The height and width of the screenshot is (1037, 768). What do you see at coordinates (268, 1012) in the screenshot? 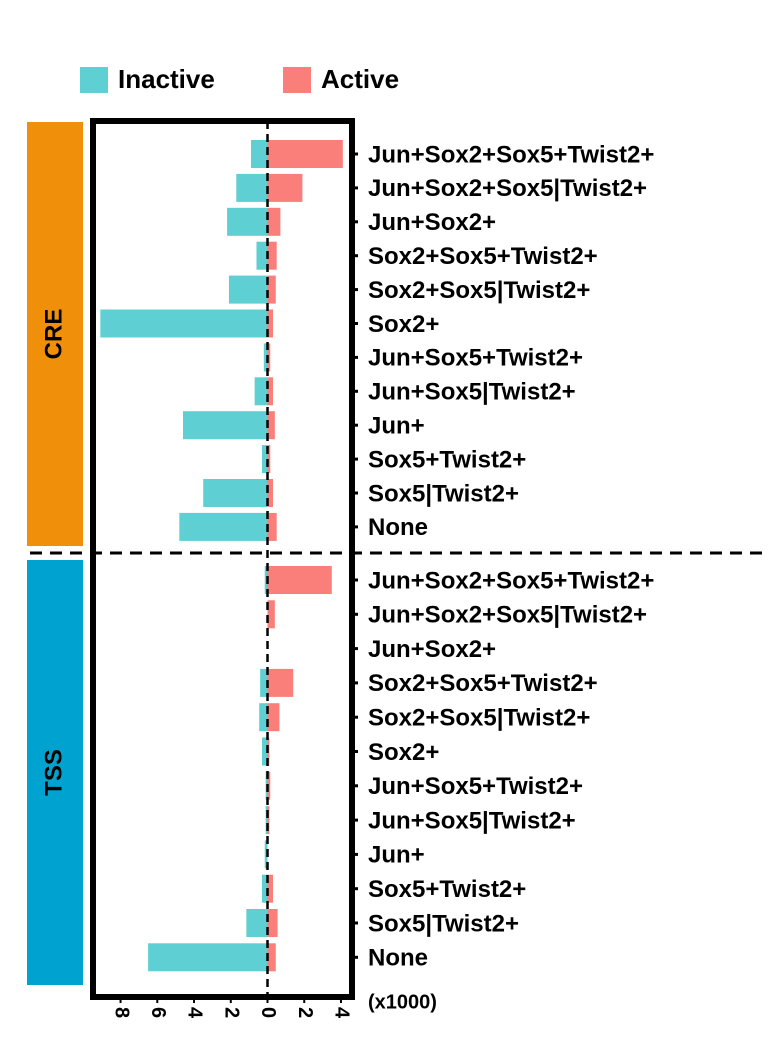
I see `x-tick-label: 0` at bounding box center [268, 1012].